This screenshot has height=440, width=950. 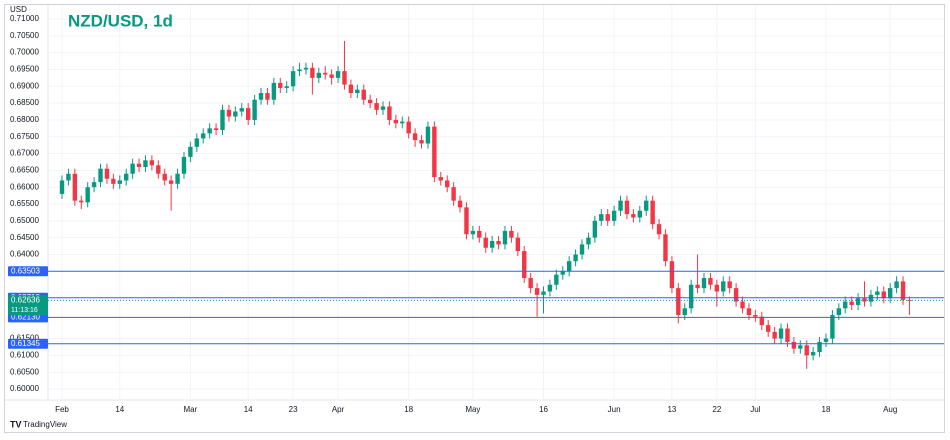 What do you see at coordinates (28, 305) in the screenshot?
I see `last-price-box` at bounding box center [28, 305].